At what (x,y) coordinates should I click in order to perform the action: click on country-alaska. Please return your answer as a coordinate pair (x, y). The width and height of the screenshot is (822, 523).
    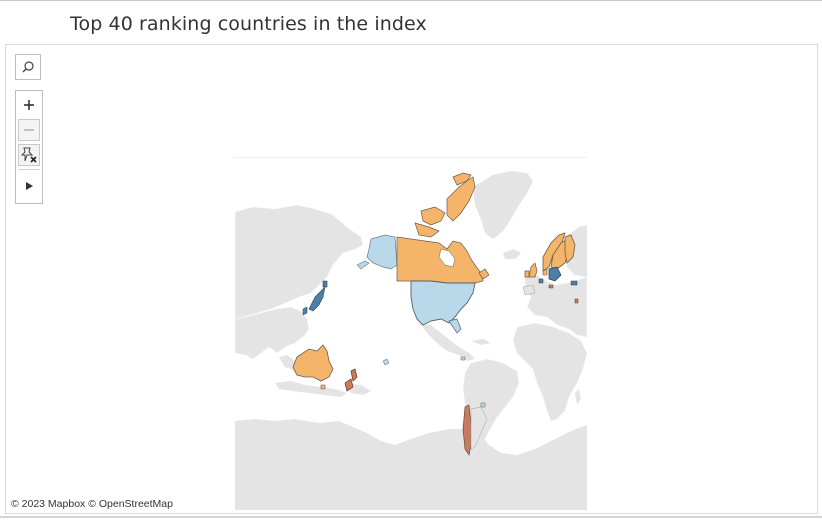
    Looking at the image, I should click on (382, 252).